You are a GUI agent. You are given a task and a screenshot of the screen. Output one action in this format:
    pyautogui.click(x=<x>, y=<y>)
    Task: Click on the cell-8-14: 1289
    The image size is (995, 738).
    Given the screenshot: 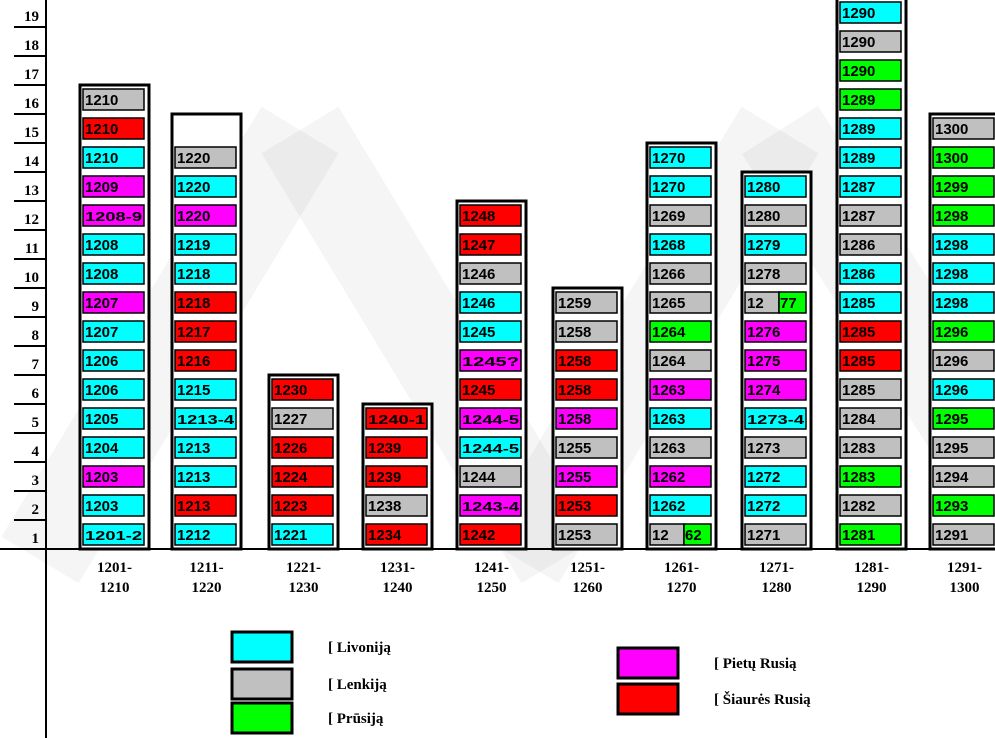 What is the action you would take?
    pyautogui.click(x=870, y=128)
    